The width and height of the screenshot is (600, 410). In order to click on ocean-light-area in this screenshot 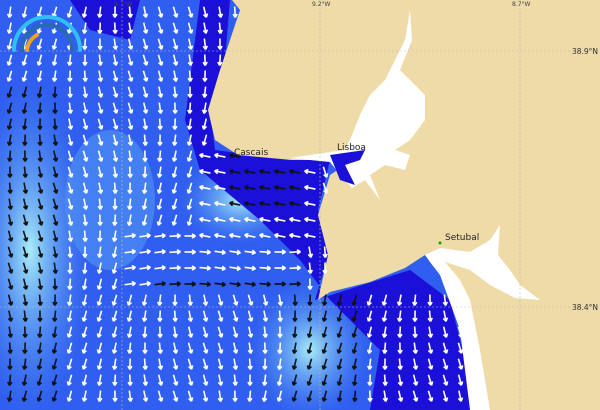, I will do `click(45, 245)`.